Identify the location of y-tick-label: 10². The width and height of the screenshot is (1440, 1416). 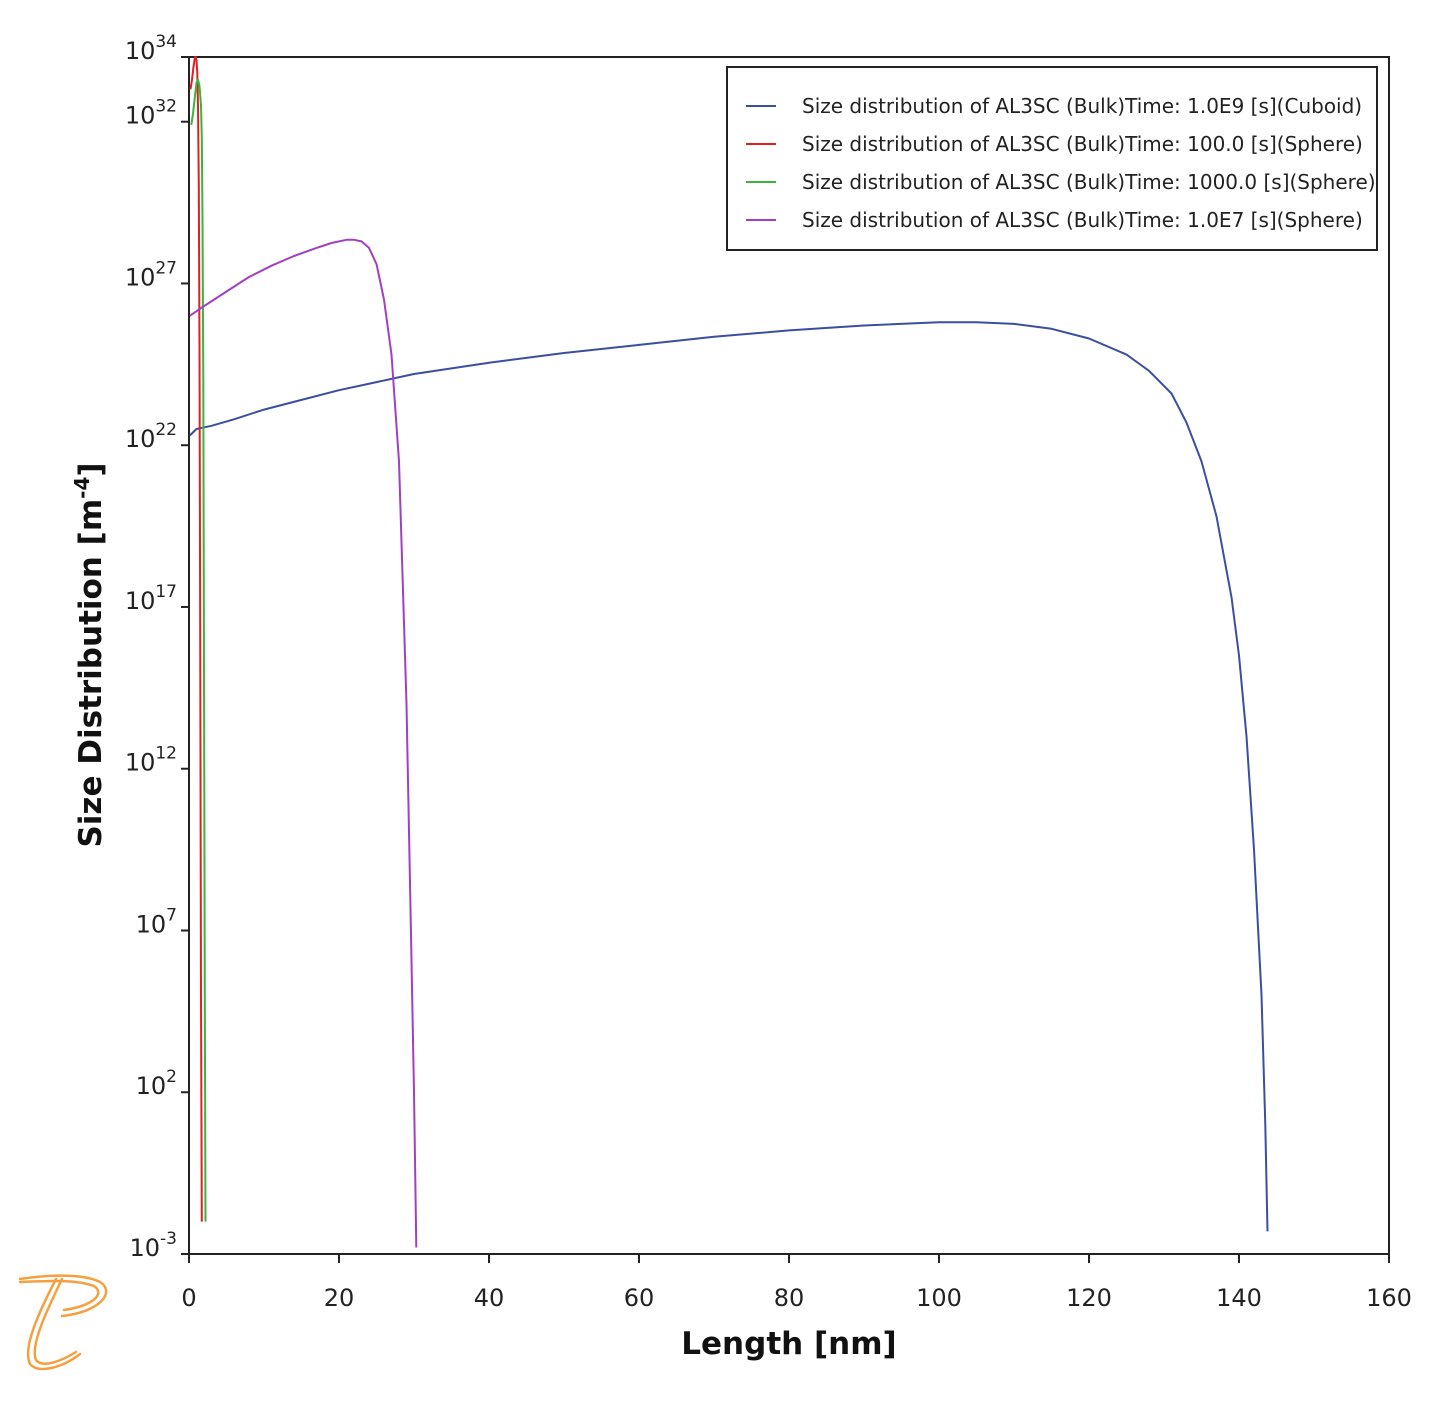
(156, 1083).